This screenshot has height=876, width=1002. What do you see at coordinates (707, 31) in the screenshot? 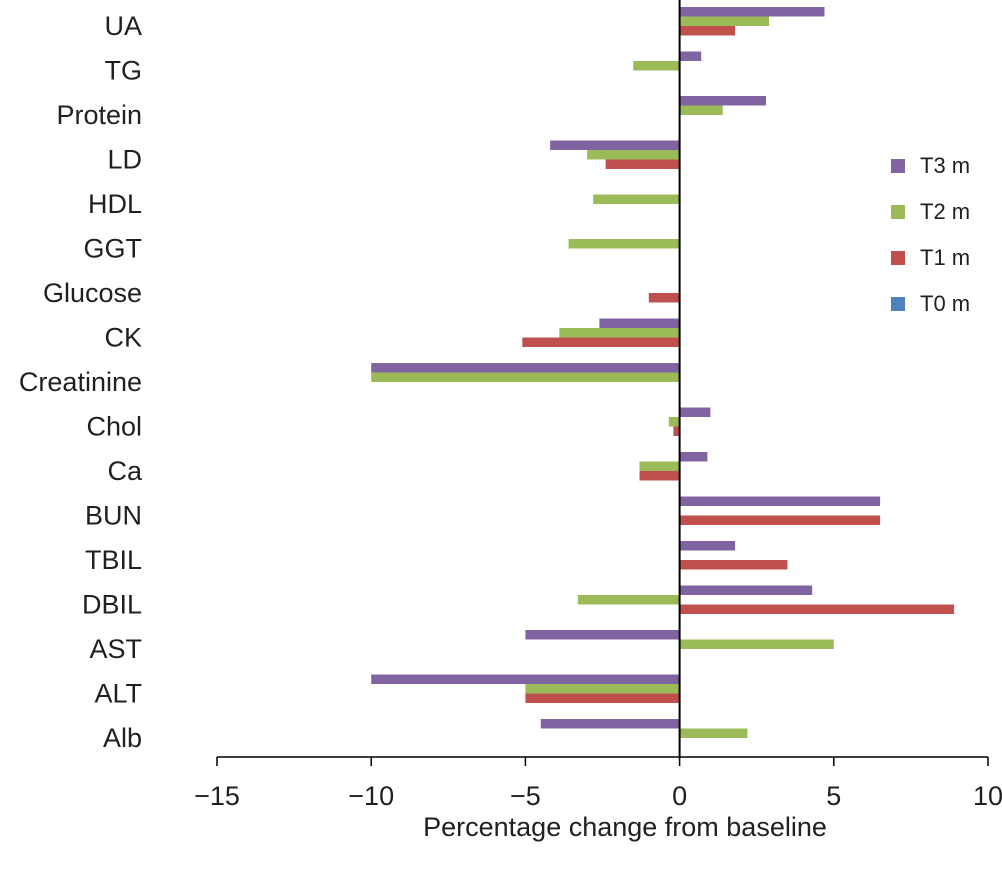
I see `bar-ua-t1-m` at bounding box center [707, 31].